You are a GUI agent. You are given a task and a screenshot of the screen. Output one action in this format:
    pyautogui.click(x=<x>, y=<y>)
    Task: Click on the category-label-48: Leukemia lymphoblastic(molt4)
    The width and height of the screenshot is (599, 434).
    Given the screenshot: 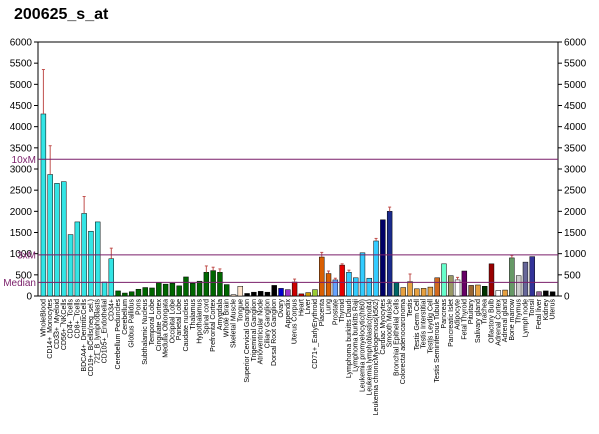 What is the action you would take?
    pyautogui.click(x=369, y=347)
    